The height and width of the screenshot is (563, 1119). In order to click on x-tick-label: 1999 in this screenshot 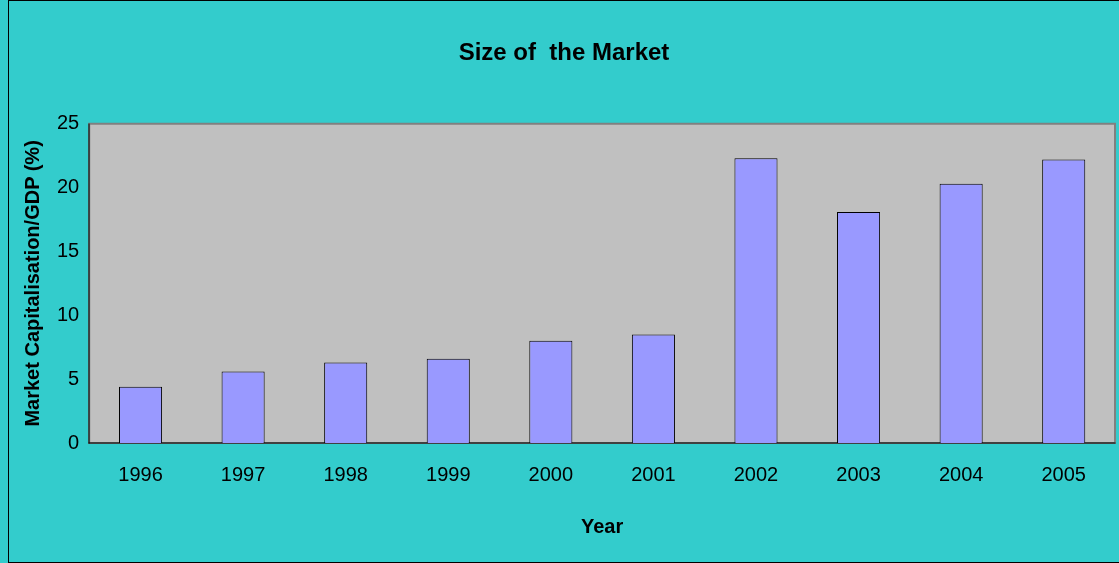, I will do `click(448, 473)`.